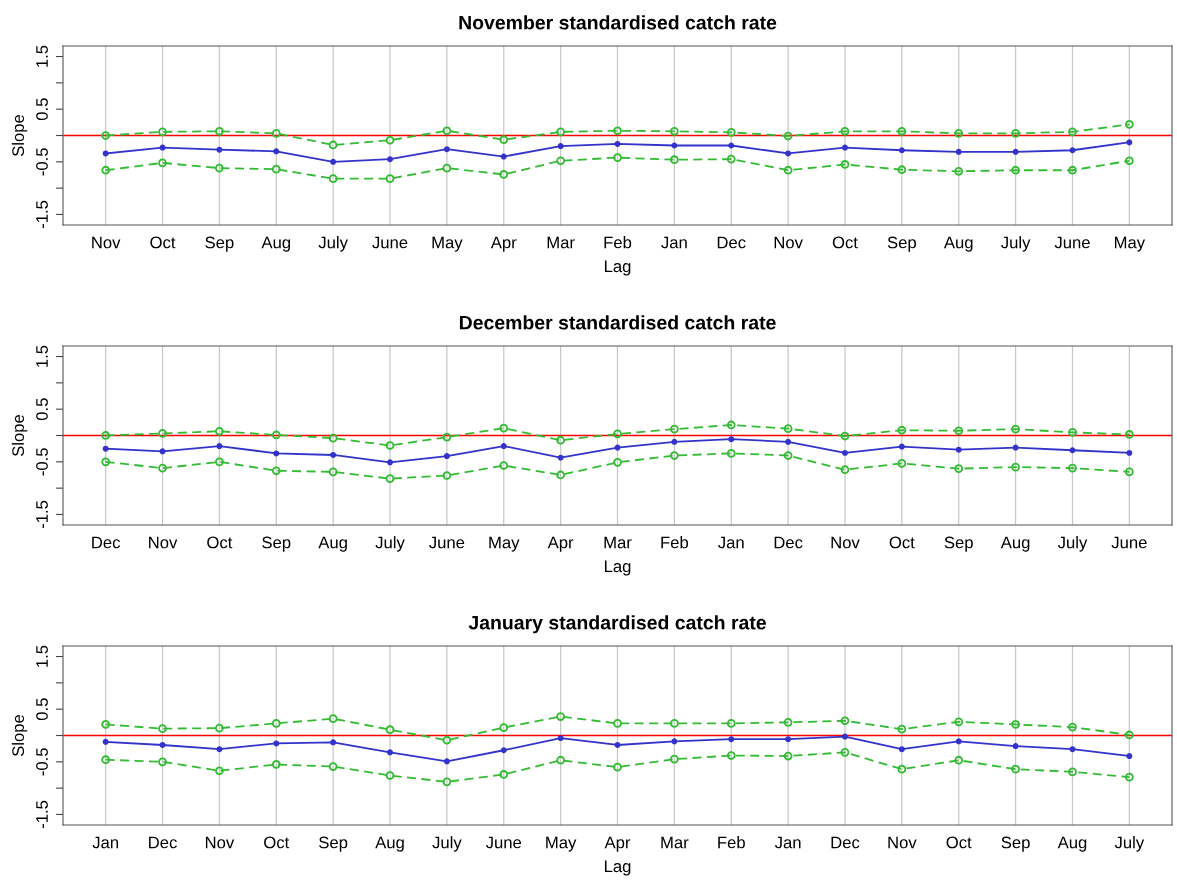  I want to click on x-tick-label: Sep, so click(219, 244).